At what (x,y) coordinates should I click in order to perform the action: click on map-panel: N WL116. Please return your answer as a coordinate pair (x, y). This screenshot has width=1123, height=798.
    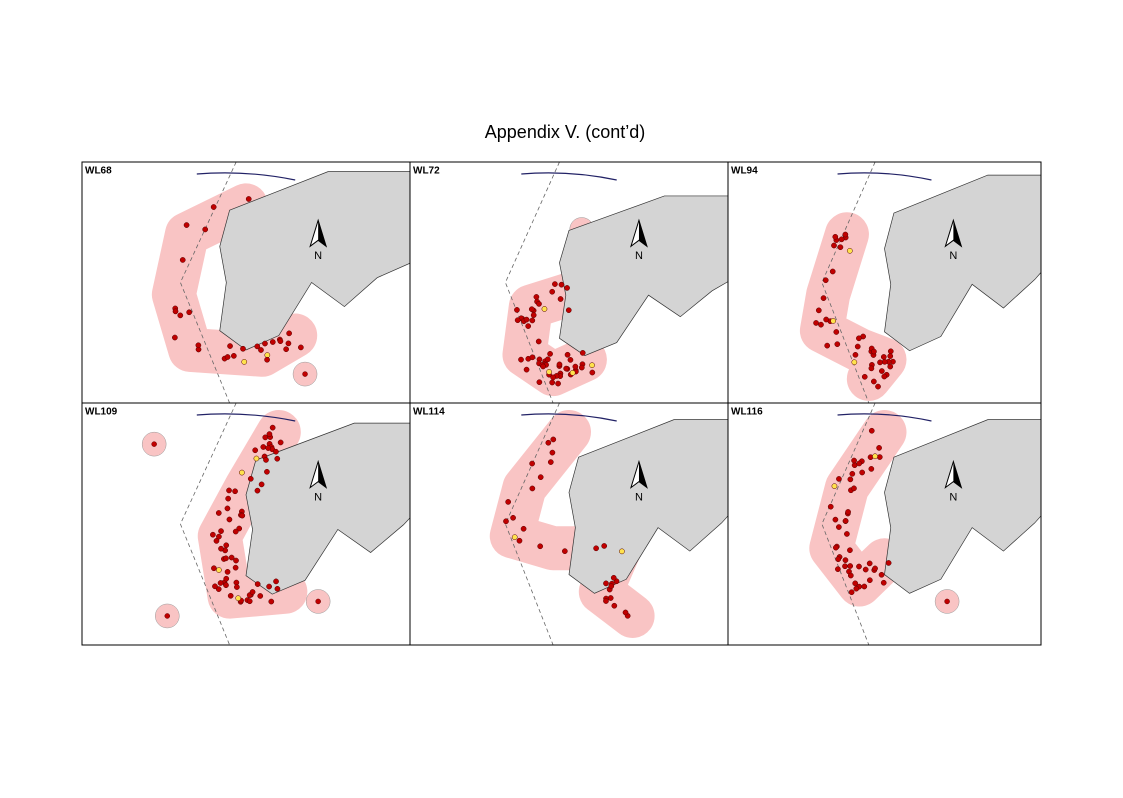
    Looking at the image, I should click on (884, 524).